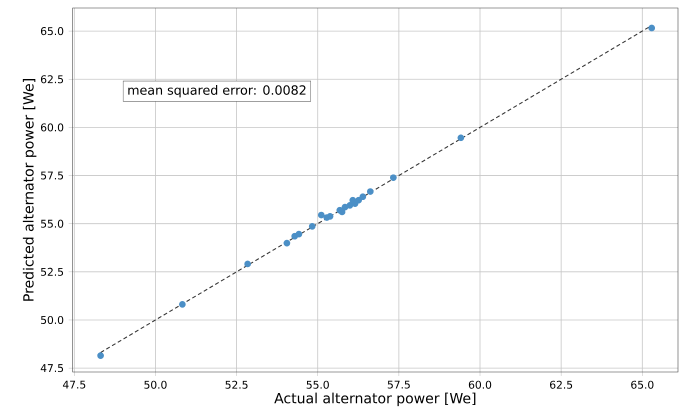 The width and height of the screenshot is (681, 409). I want to click on x-tick-label: 55.0, so click(317, 384).